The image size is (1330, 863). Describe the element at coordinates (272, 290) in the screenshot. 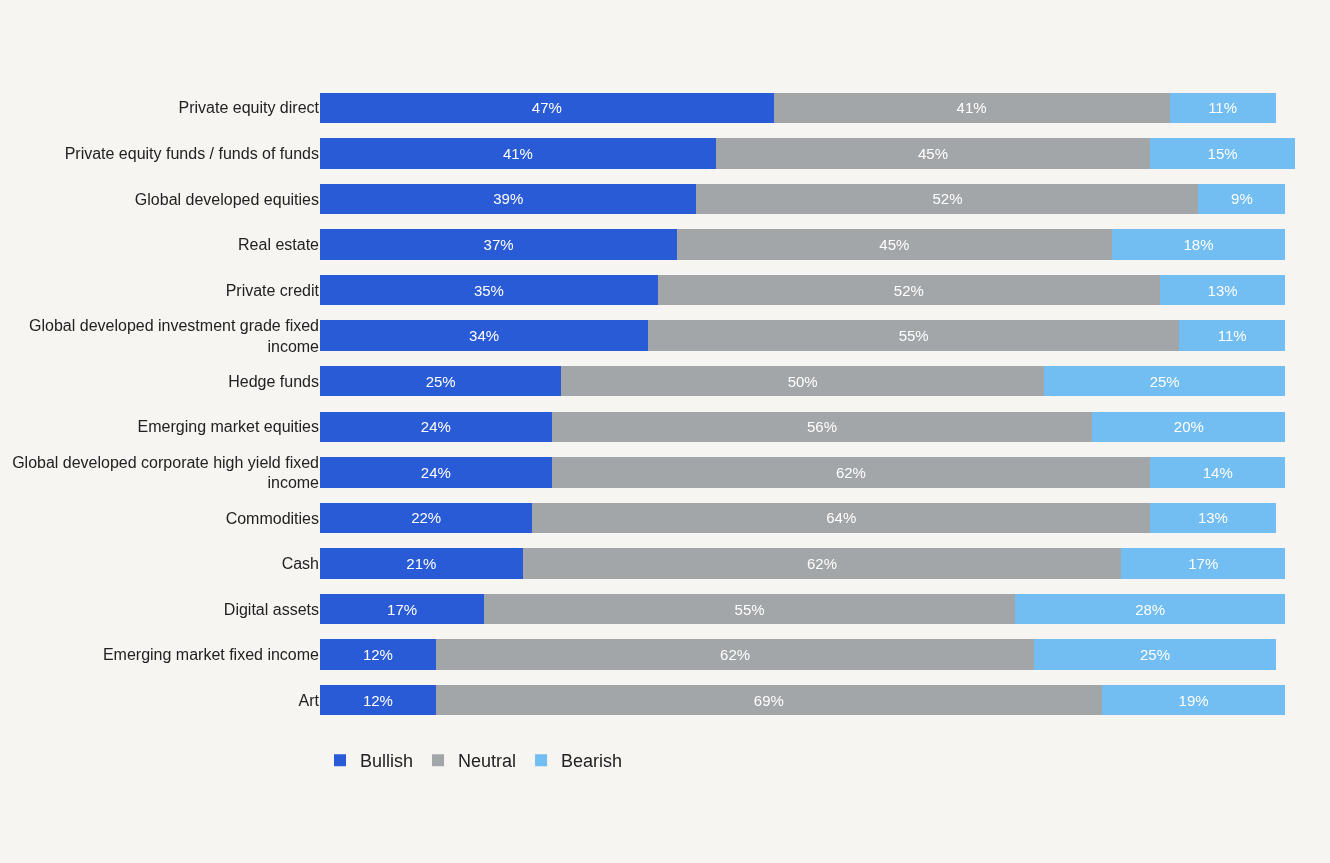

I see `y-tick-label: Private credit` at that location.